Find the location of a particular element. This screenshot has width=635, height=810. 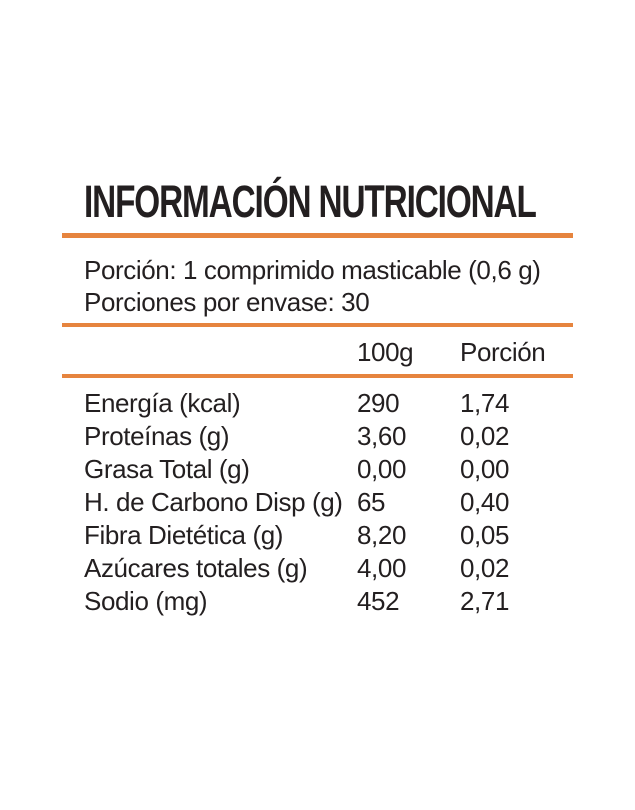

table-header-spacer is located at coordinates (209, 352).